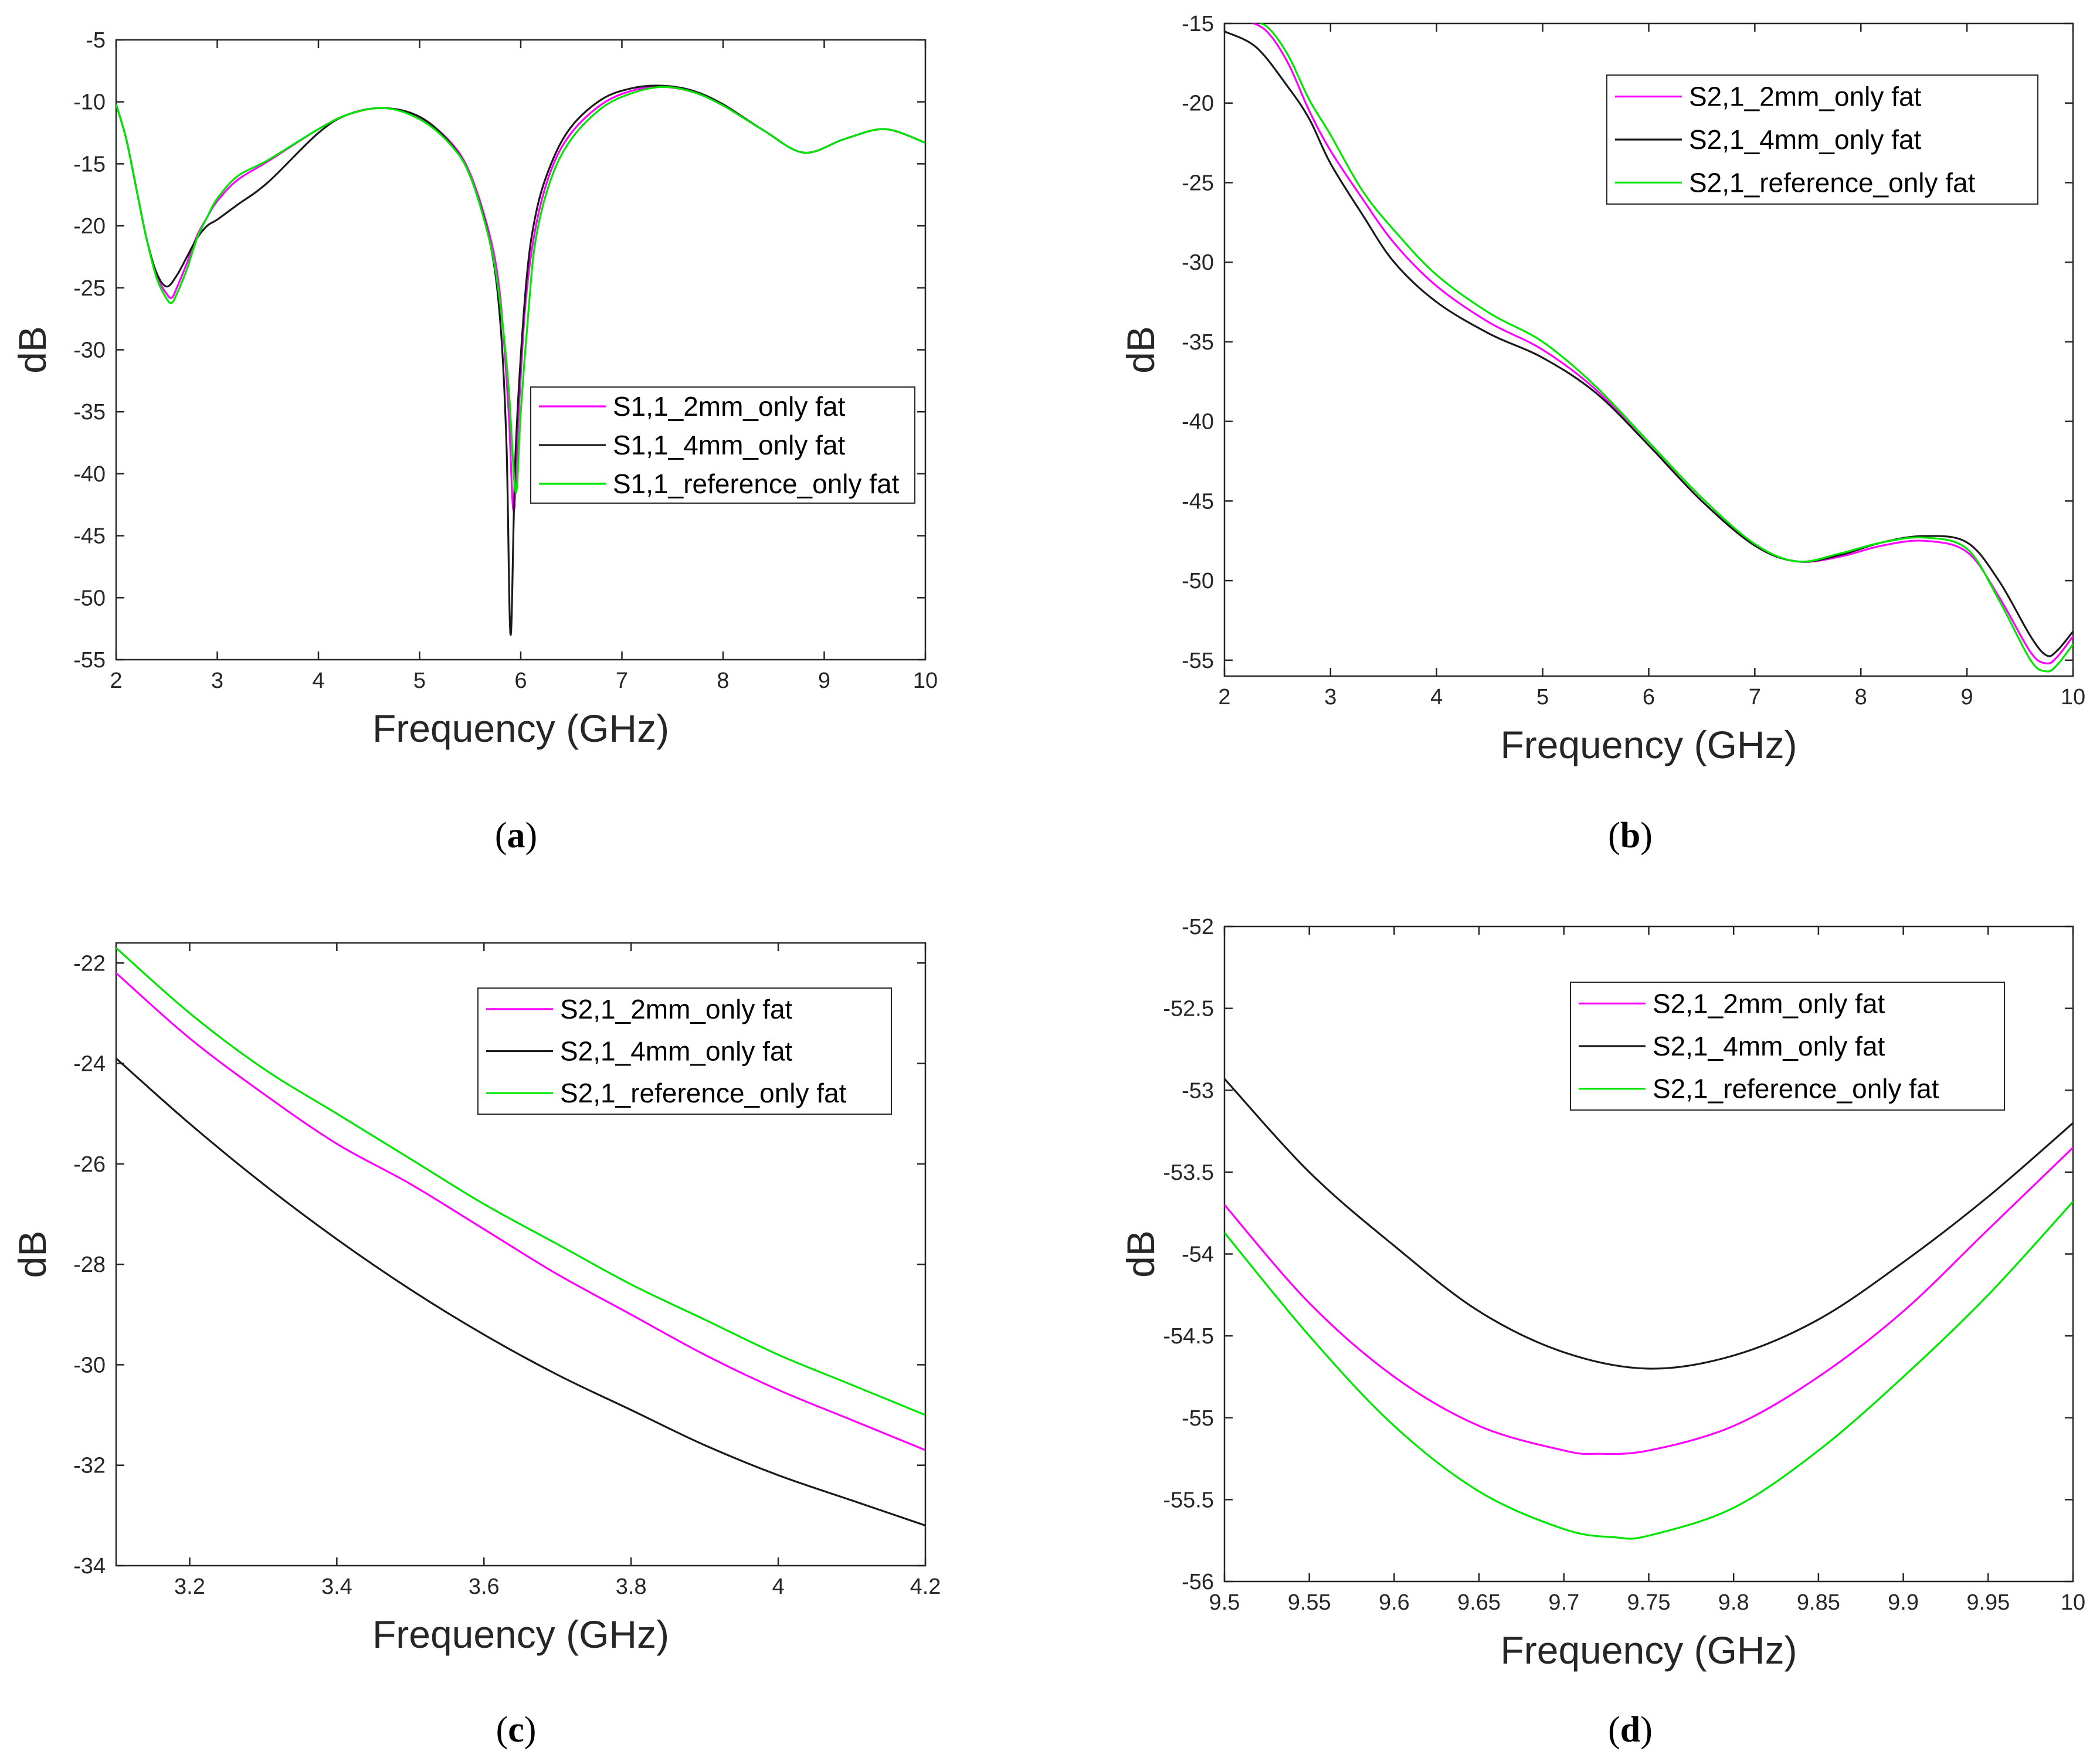 This screenshot has width=2100, height=1758. I want to click on y-tick-label: -52, so click(1198, 927).